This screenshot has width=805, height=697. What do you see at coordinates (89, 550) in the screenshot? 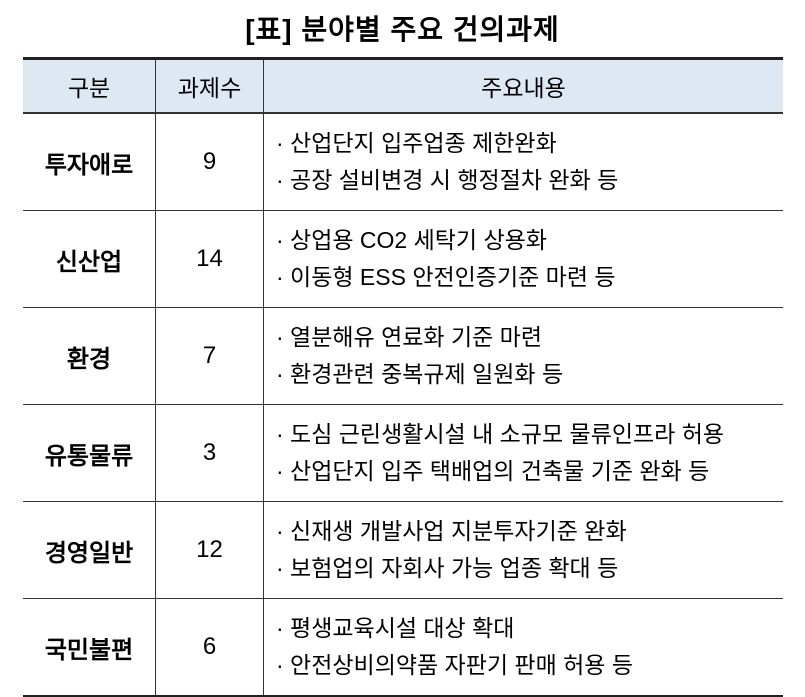
I see `row-category: 경영일반` at bounding box center [89, 550].